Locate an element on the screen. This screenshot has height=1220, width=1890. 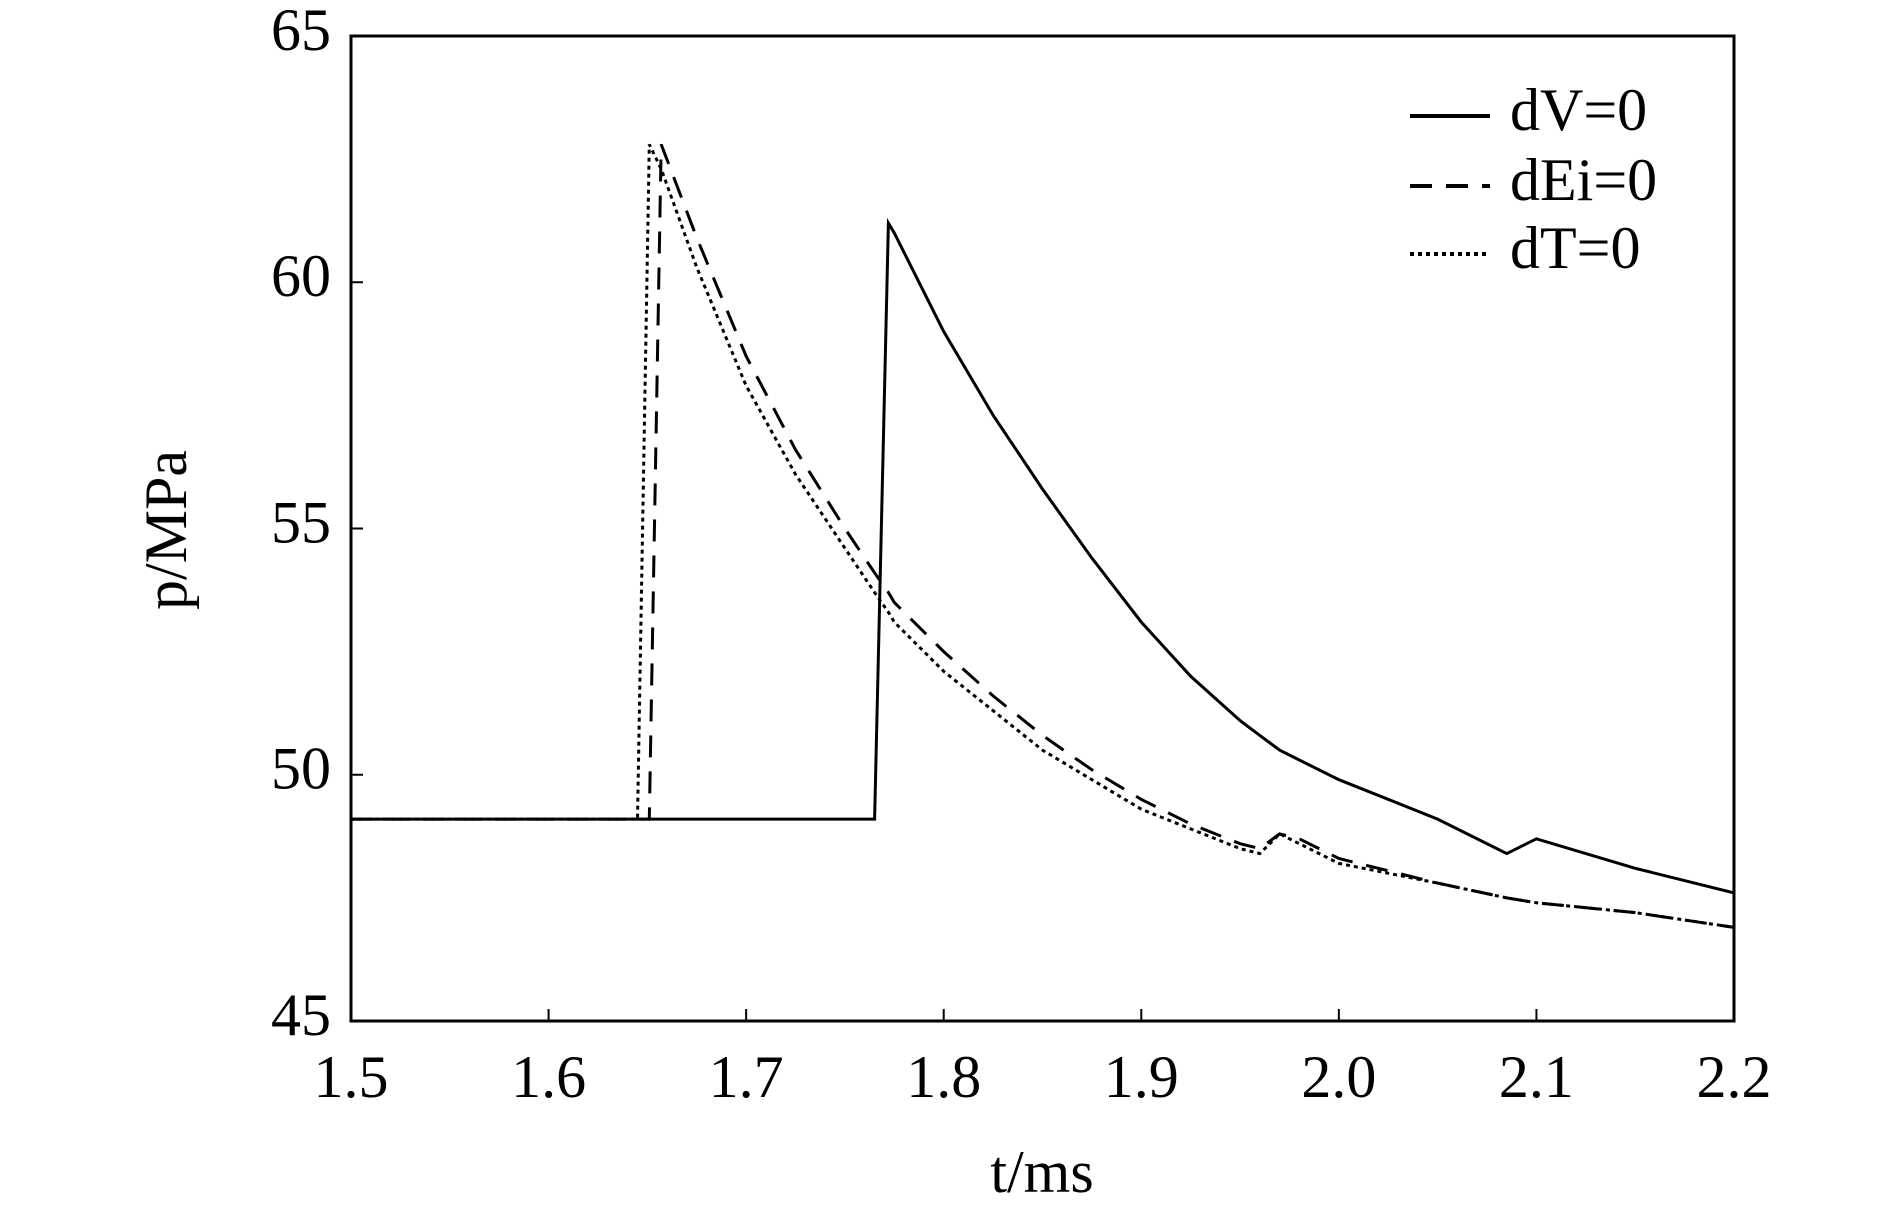
x-tick-label: 1.5 is located at coordinates (351, 1077).